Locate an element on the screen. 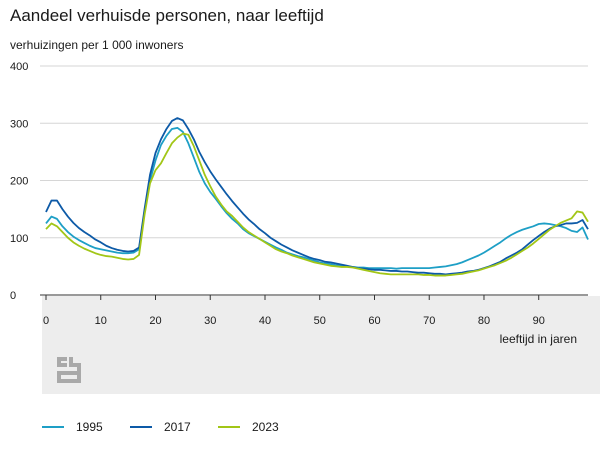 The image size is (600, 450). legend-item-2023: 2023 is located at coordinates (262, 427).